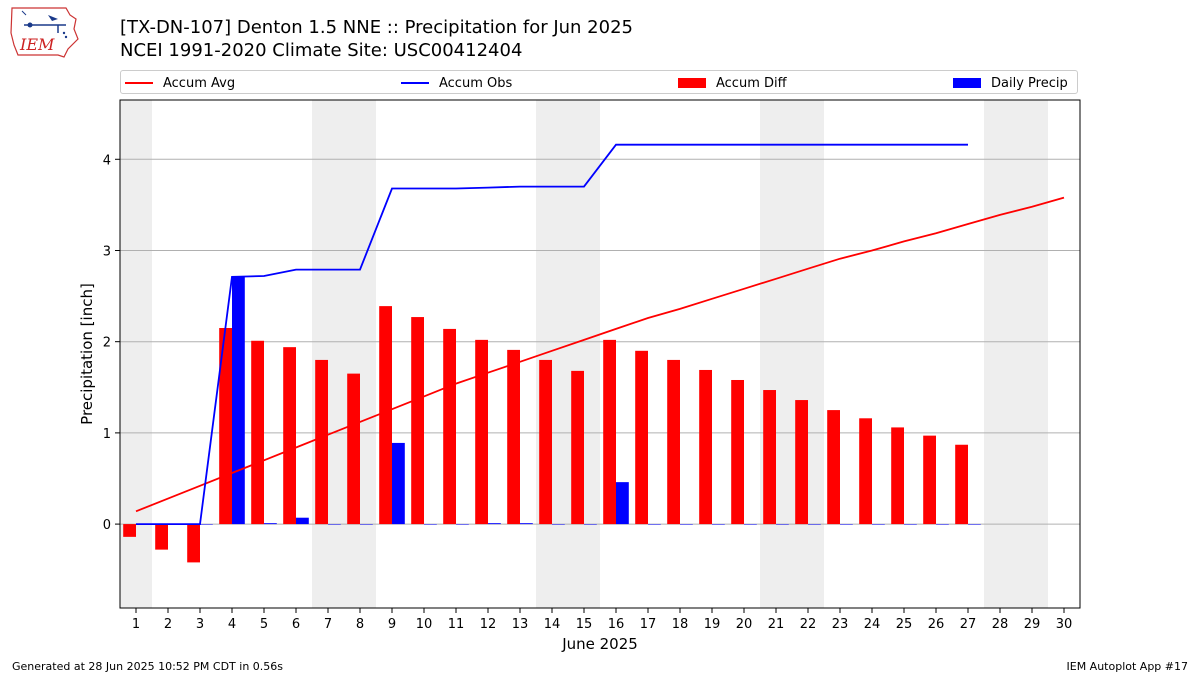 The height and width of the screenshot is (675, 1200). Describe the element at coordinates (1127, 666) in the screenshot. I see `footer-app-label: IEM Autoplot App #17` at that location.